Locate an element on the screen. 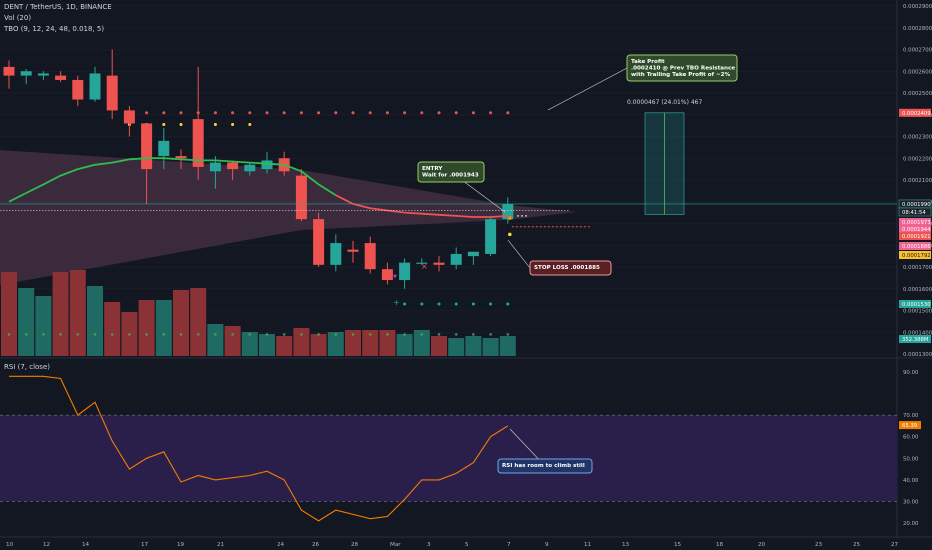 Image resolution: width=932 pixels, height=550 pixels. volume-bars is located at coordinates (258, 313).